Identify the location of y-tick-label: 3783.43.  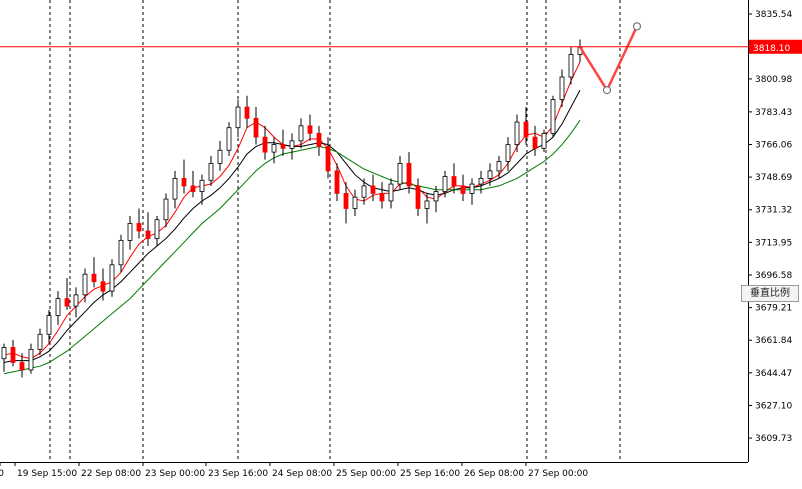
(773, 113).